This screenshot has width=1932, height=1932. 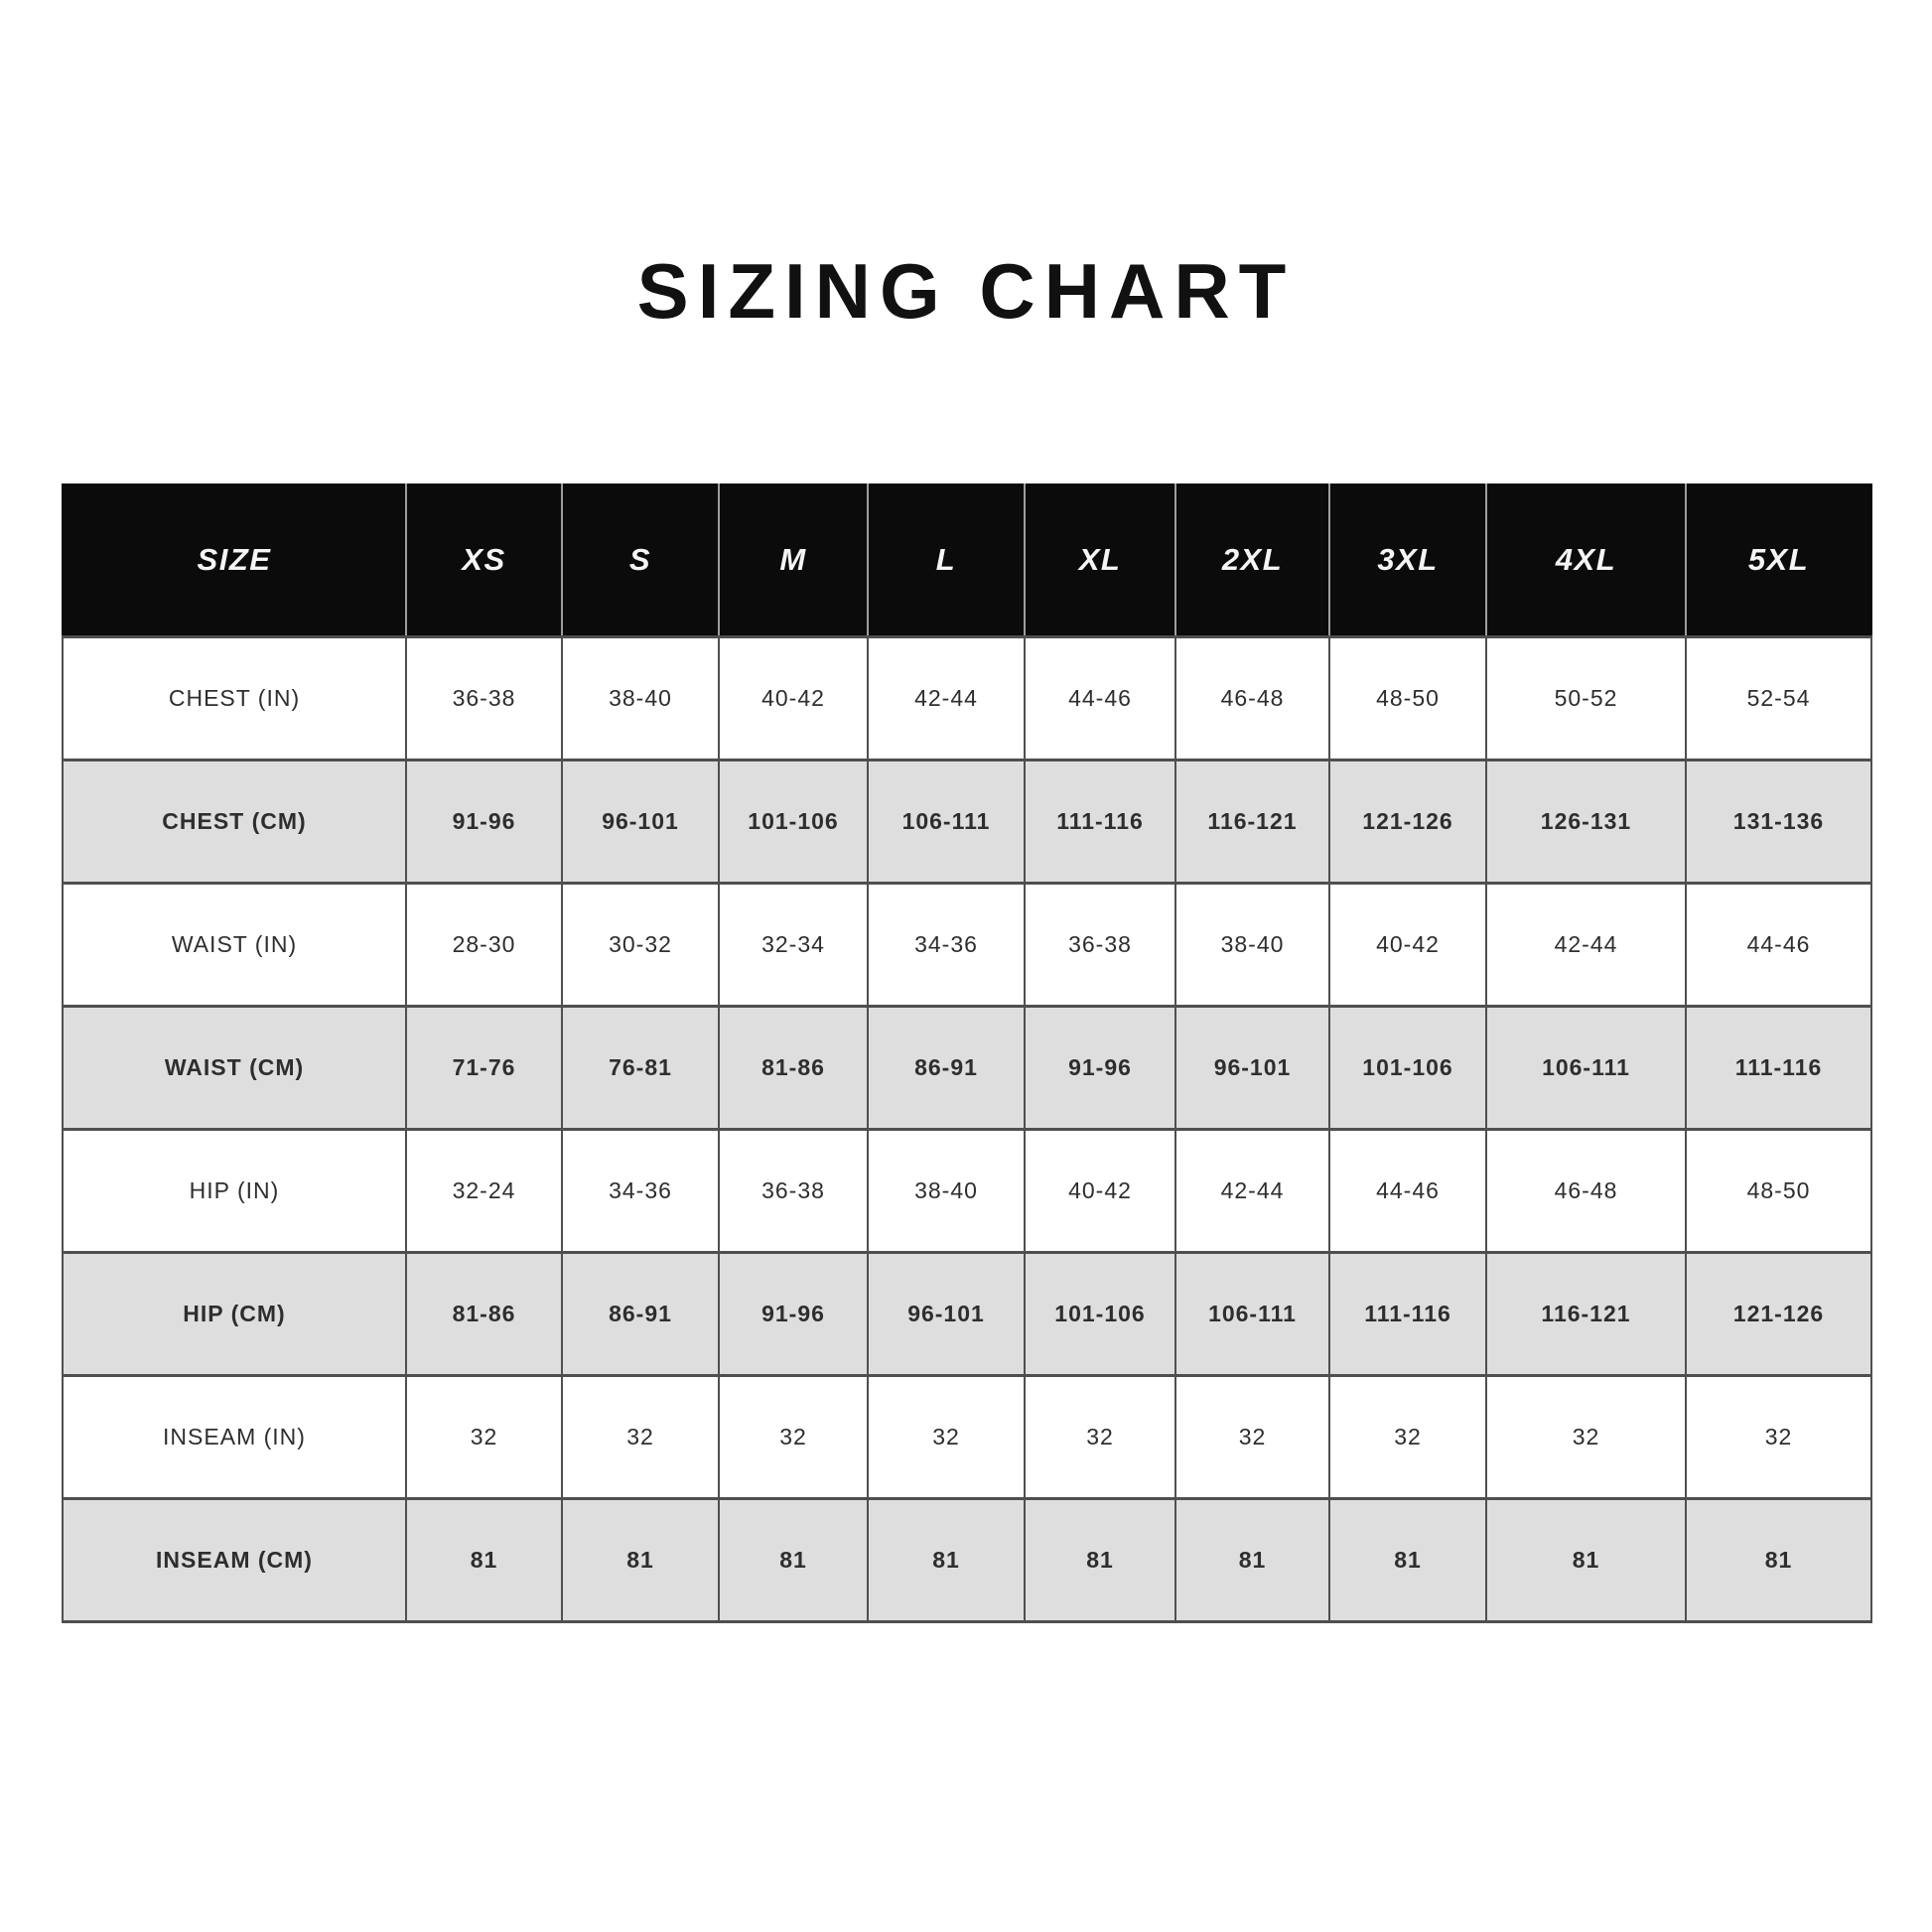 What do you see at coordinates (484, 1191) in the screenshot?
I see `value-cell: 32-24` at bounding box center [484, 1191].